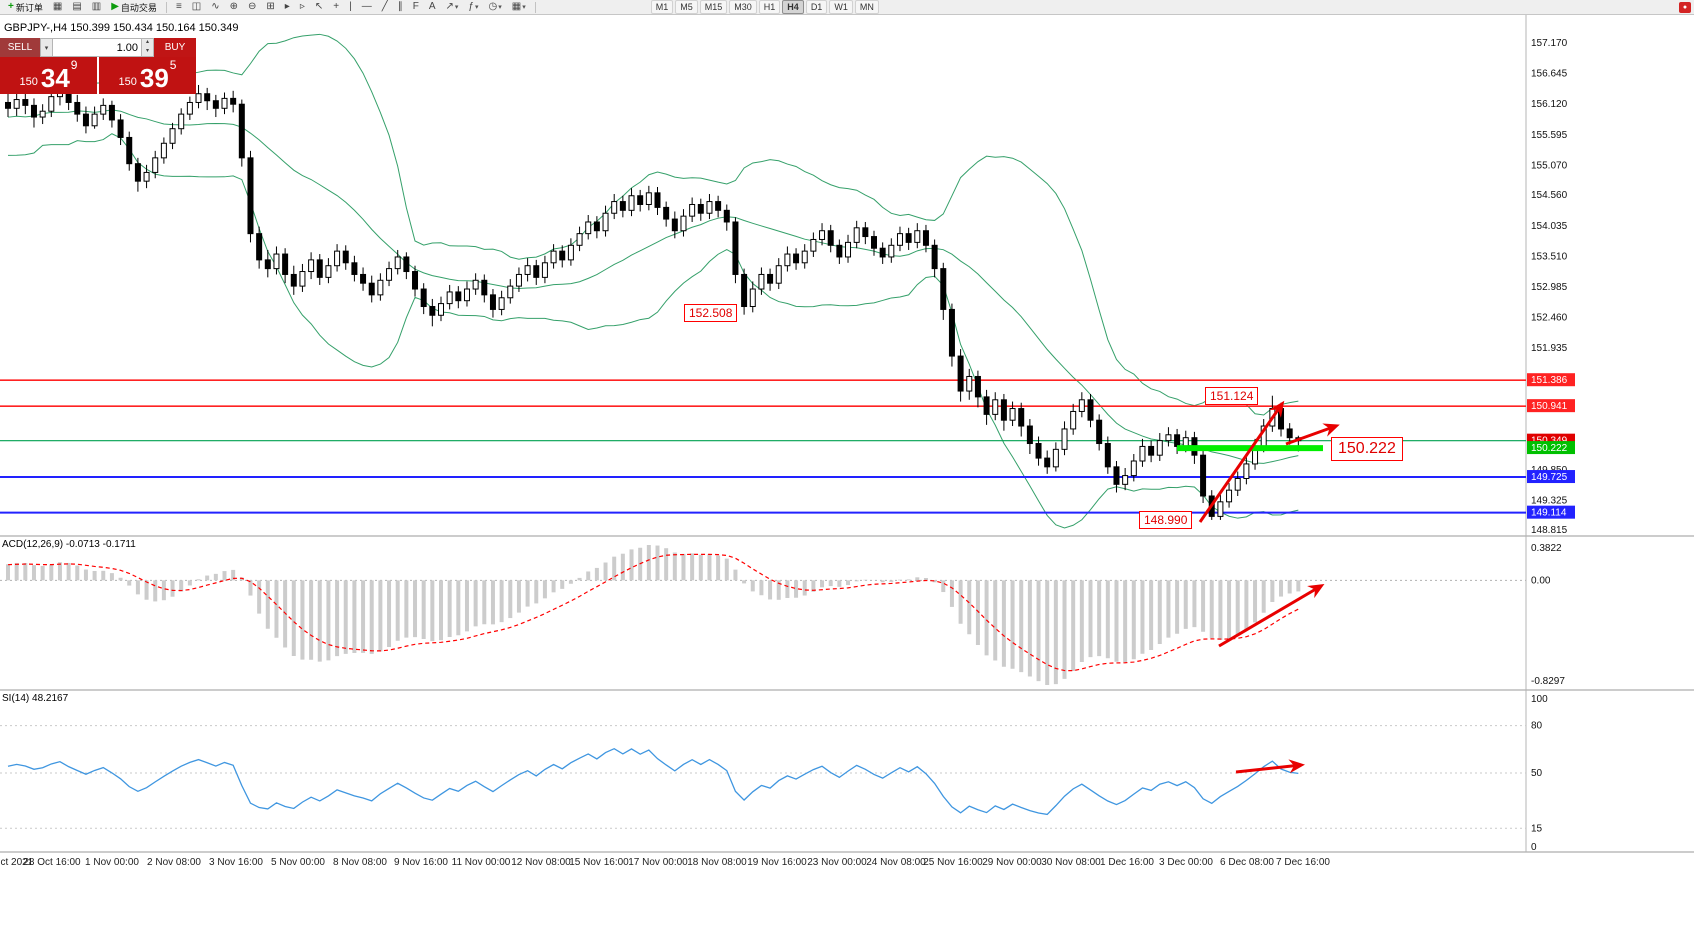  What do you see at coordinates (1232, 396) in the screenshot?
I see `price-annotation-151124: 151.124` at bounding box center [1232, 396].